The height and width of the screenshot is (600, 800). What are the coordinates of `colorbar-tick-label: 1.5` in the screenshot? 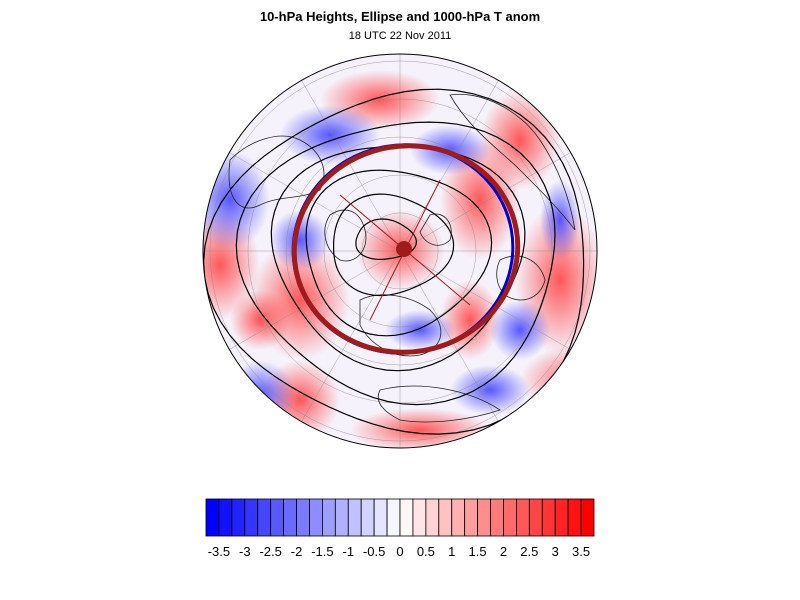 It's located at (478, 551).